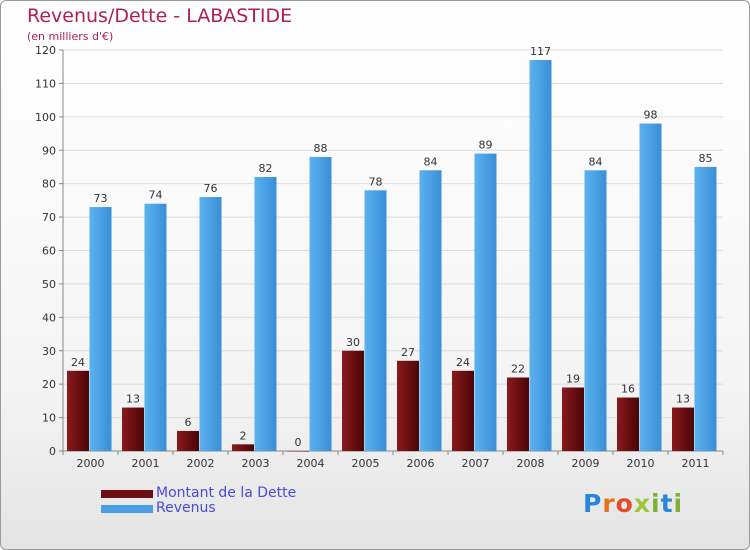 The height and width of the screenshot is (550, 750). What do you see at coordinates (463, 362) in the screenshot?
I see `data-label-dette-2007: 24` at bounding box center [463, 362].